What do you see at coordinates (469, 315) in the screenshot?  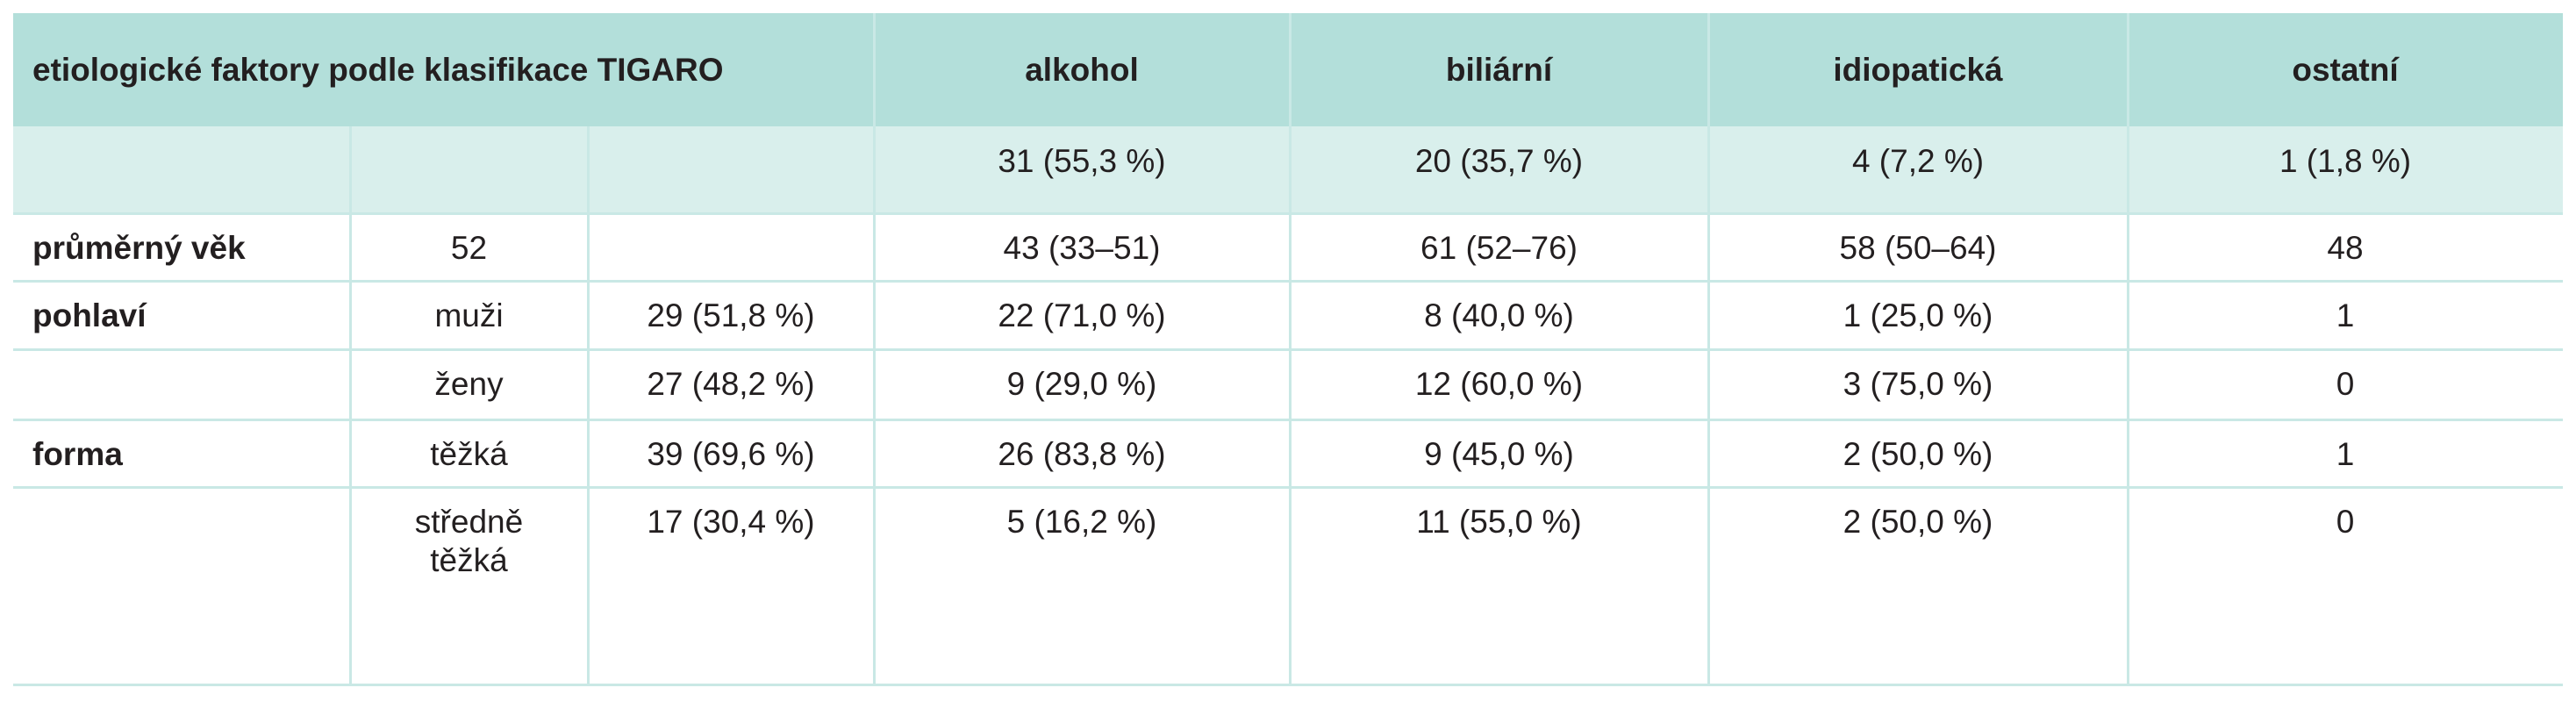 I see `table-cell: muži` at bounding box center [469, 315].